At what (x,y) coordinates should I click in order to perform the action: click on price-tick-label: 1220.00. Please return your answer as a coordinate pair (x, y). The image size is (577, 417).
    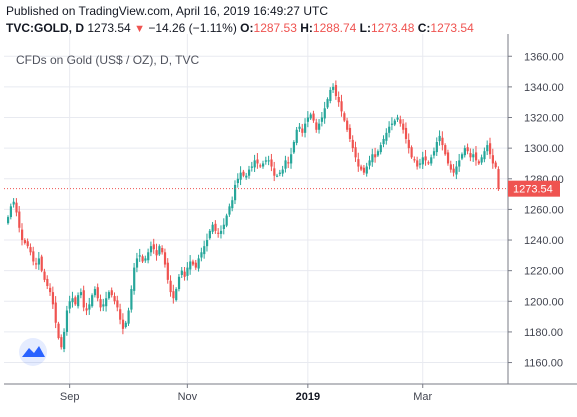
    Looking at the image, I should click on (544, 272).